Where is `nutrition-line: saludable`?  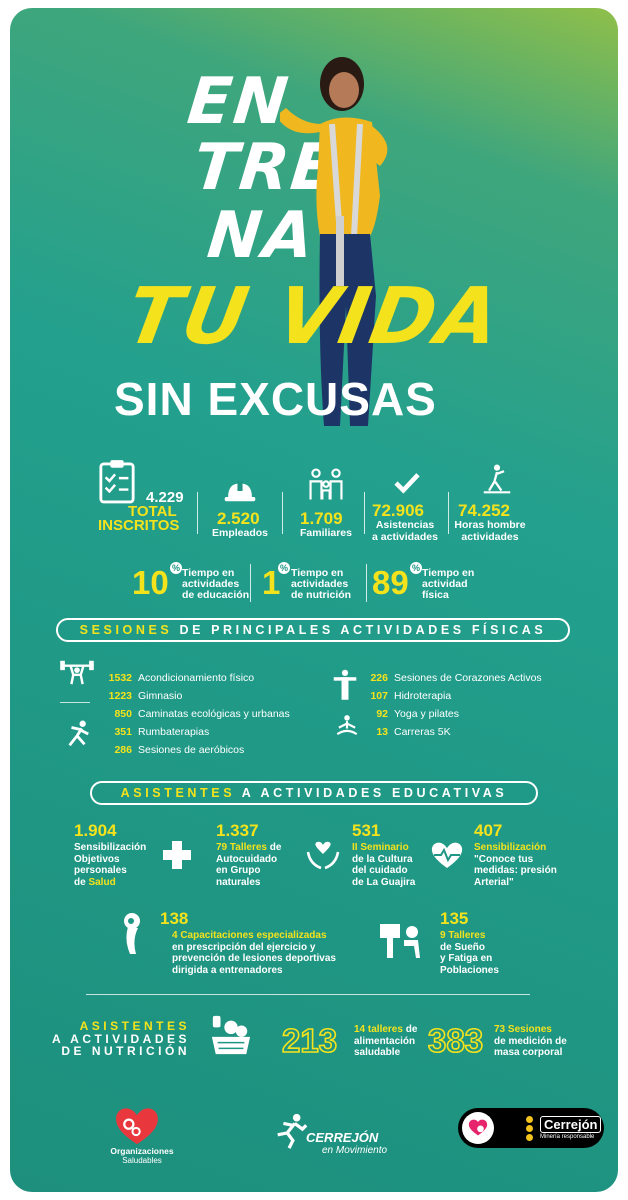 nutrition-line: saludable is located at coordinates (377, 1052).